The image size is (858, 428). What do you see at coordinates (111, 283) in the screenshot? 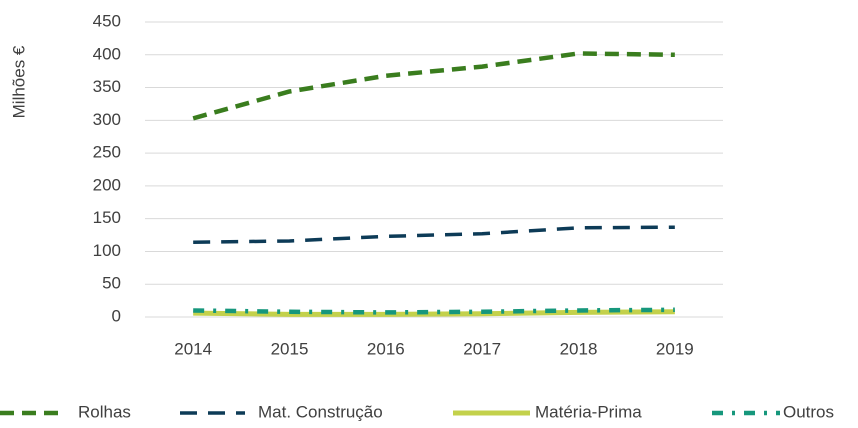
I see `y-tick-label: 50` at bounding box center [111, 283].